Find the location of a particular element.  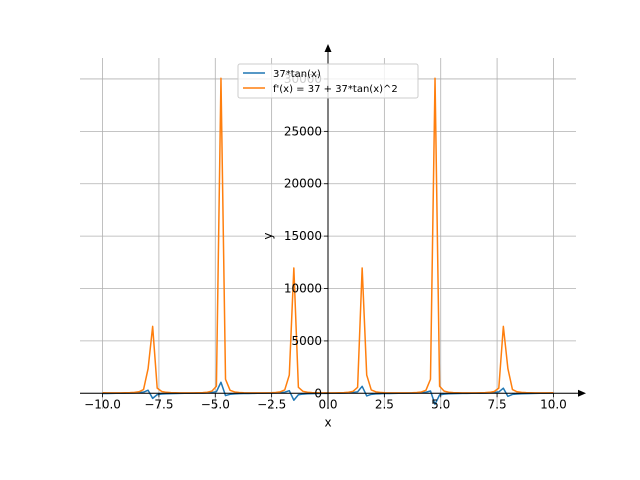

x-tick-label: 10.0 is located at coordinates (553, 404).